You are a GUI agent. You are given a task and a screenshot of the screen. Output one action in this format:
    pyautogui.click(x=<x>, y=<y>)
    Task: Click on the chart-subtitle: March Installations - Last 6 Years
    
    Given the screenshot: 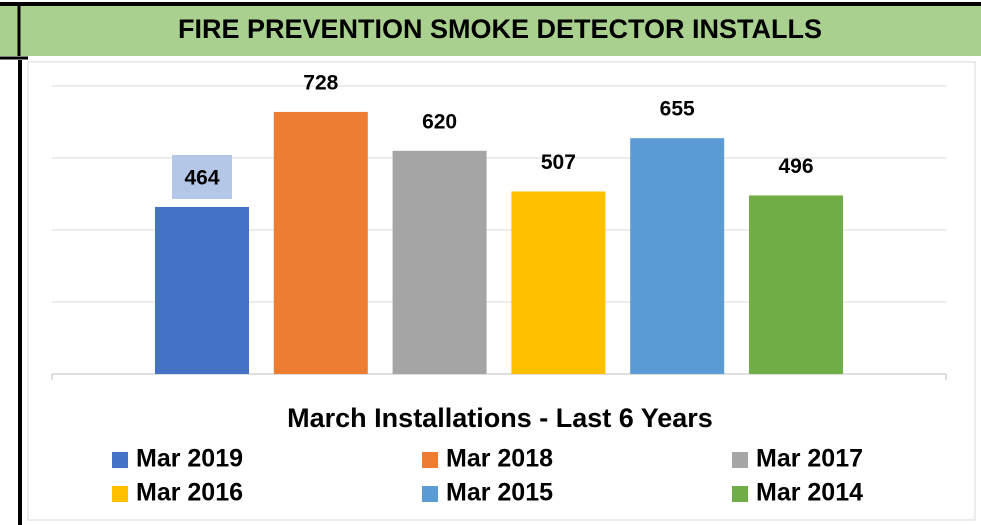 What is the action you would take?
    pyautogui.click(x=500, y=418)
    